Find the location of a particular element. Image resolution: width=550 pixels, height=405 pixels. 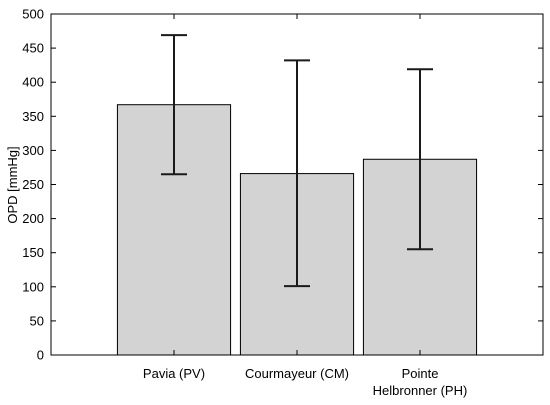

y-tick-label: 250 is located at coordinates (33, 184).